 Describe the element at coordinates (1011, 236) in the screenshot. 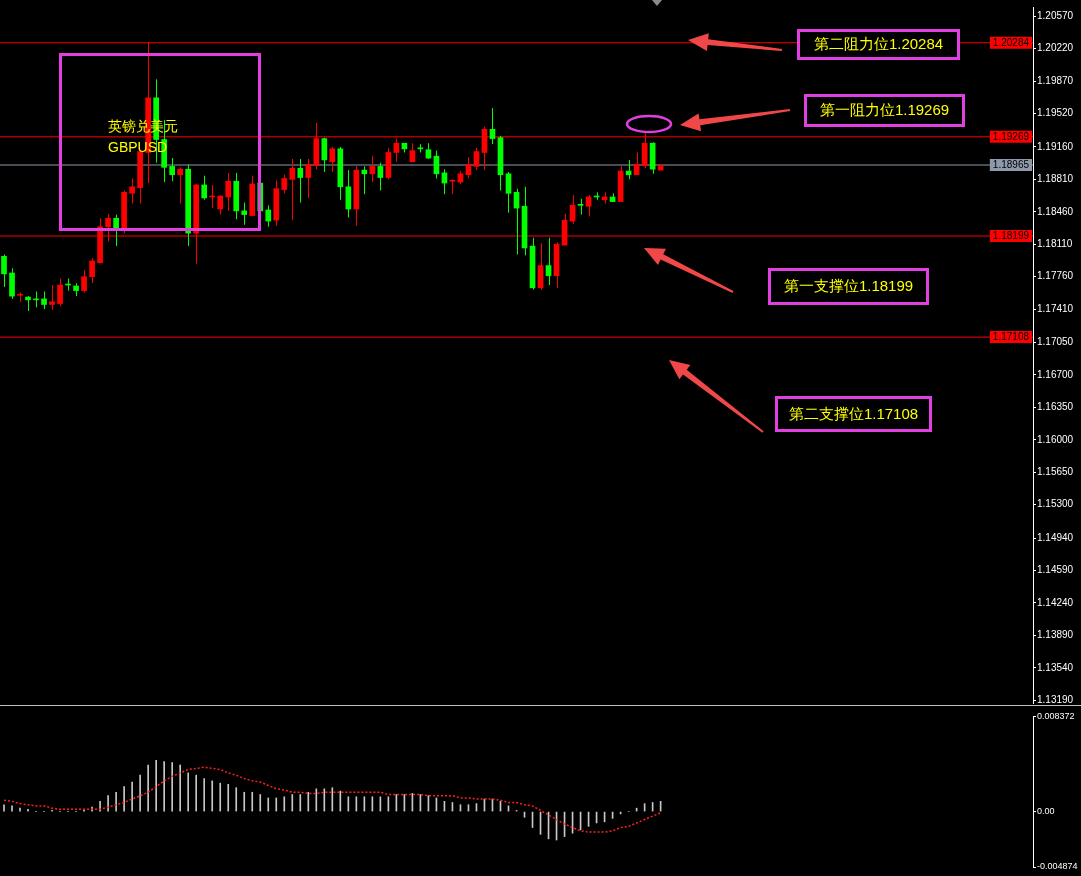

I see `ref-line-label: 1.18199` at that location.